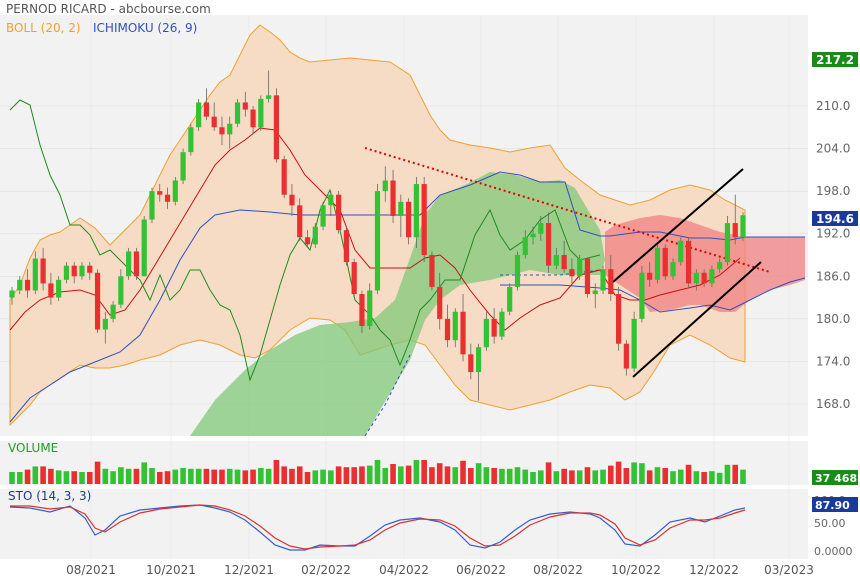 Image resolution: width=860 pixels, height=580 pixels. What do you see at coordinates (705, 263) in the screenshot?
I see `cloud-red` at bounding box center [705, 263].